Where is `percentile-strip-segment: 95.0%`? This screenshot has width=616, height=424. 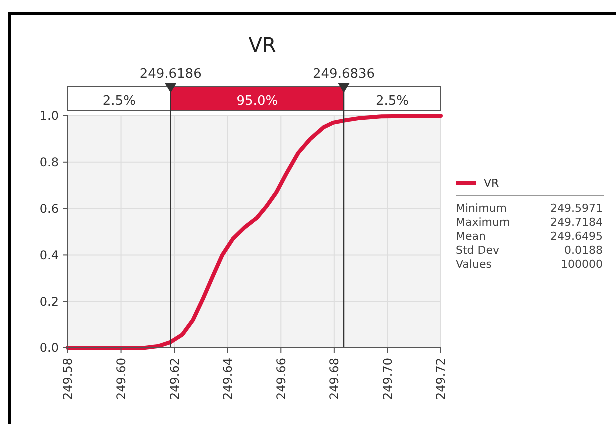 percentile-strip-segment: 95.0% is located at coordinates (257, 99).